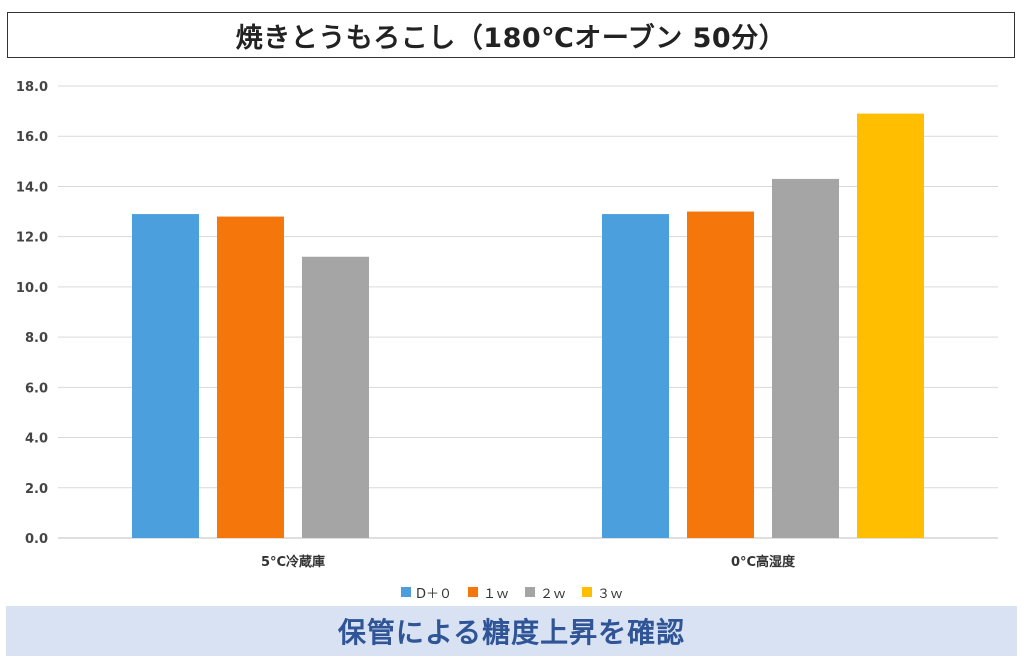 The height and width of the screenshot is (666, 1024). Describe the element at coordinates (528, 562) in the screenshot. I see `x-axis-labels: 5°C冷蔵庫 0°C高湿度` at that location.